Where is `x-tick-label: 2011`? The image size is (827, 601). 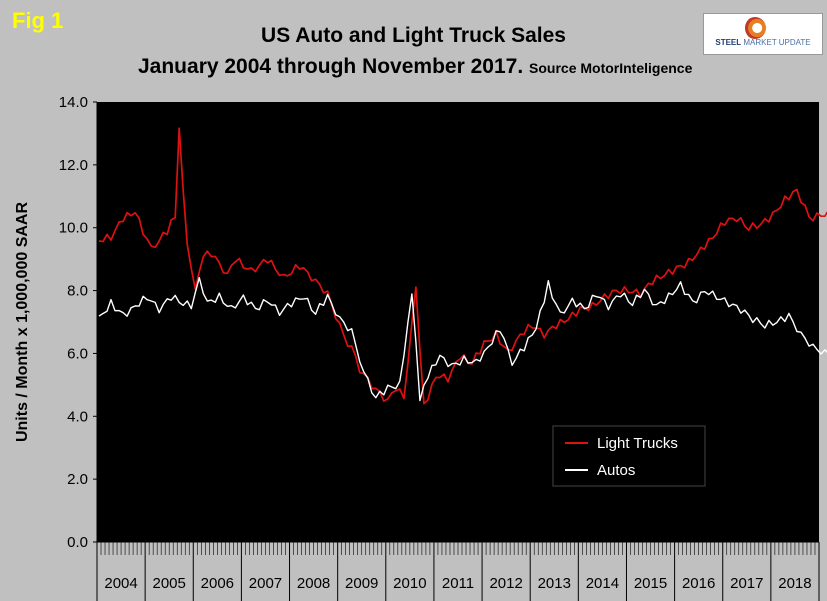 x-tick-label: 2011 is located at coordinates (458, 583).